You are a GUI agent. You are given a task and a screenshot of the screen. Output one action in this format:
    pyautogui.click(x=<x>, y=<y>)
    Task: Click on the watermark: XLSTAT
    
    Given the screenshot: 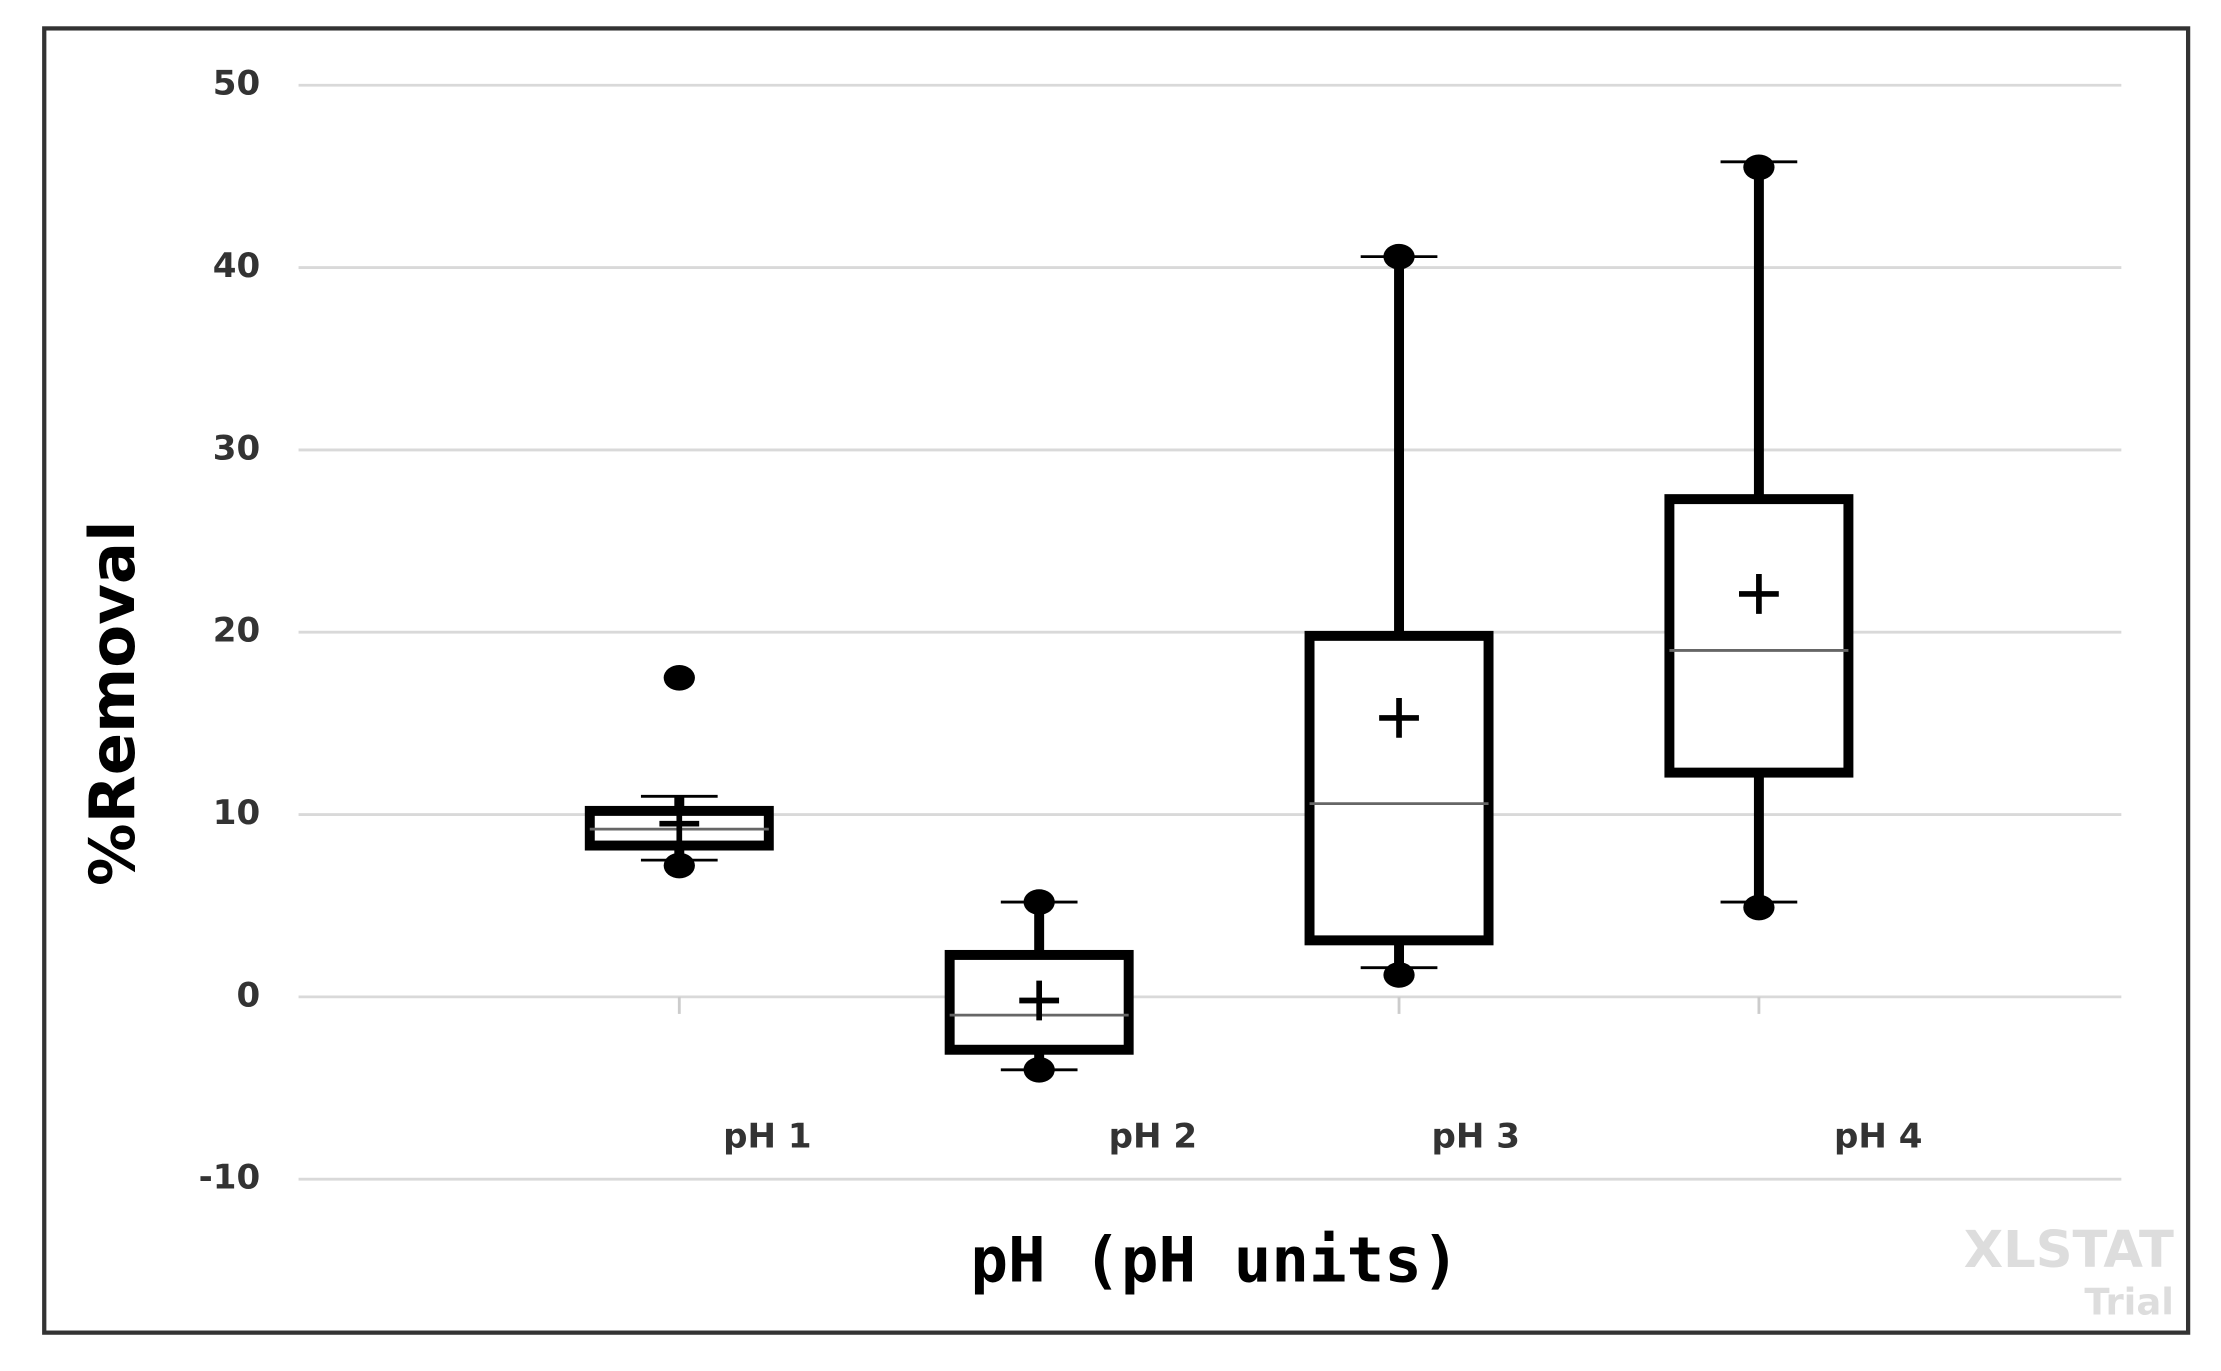 What is the action you would take?
    pyautogui.click(x=2069, y=1250)
    